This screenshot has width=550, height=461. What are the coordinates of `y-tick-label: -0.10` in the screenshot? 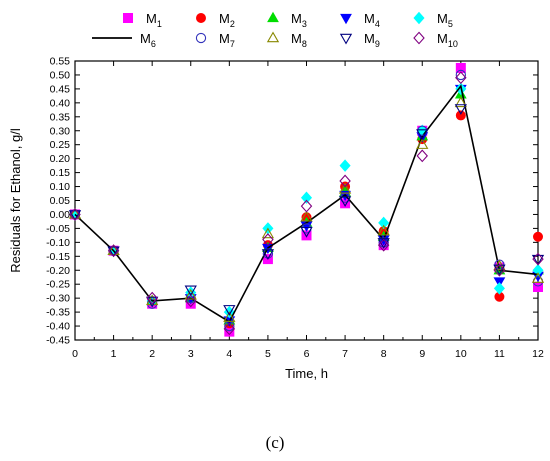 It's located at (58, 243).